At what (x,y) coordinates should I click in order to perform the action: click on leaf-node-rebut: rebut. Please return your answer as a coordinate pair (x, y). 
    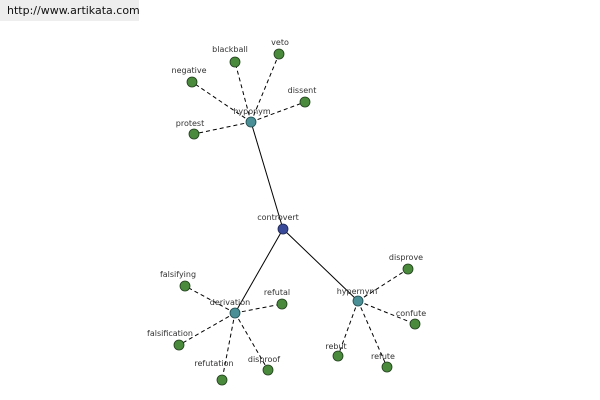
    Looking at the image, I should click on (336, 352).